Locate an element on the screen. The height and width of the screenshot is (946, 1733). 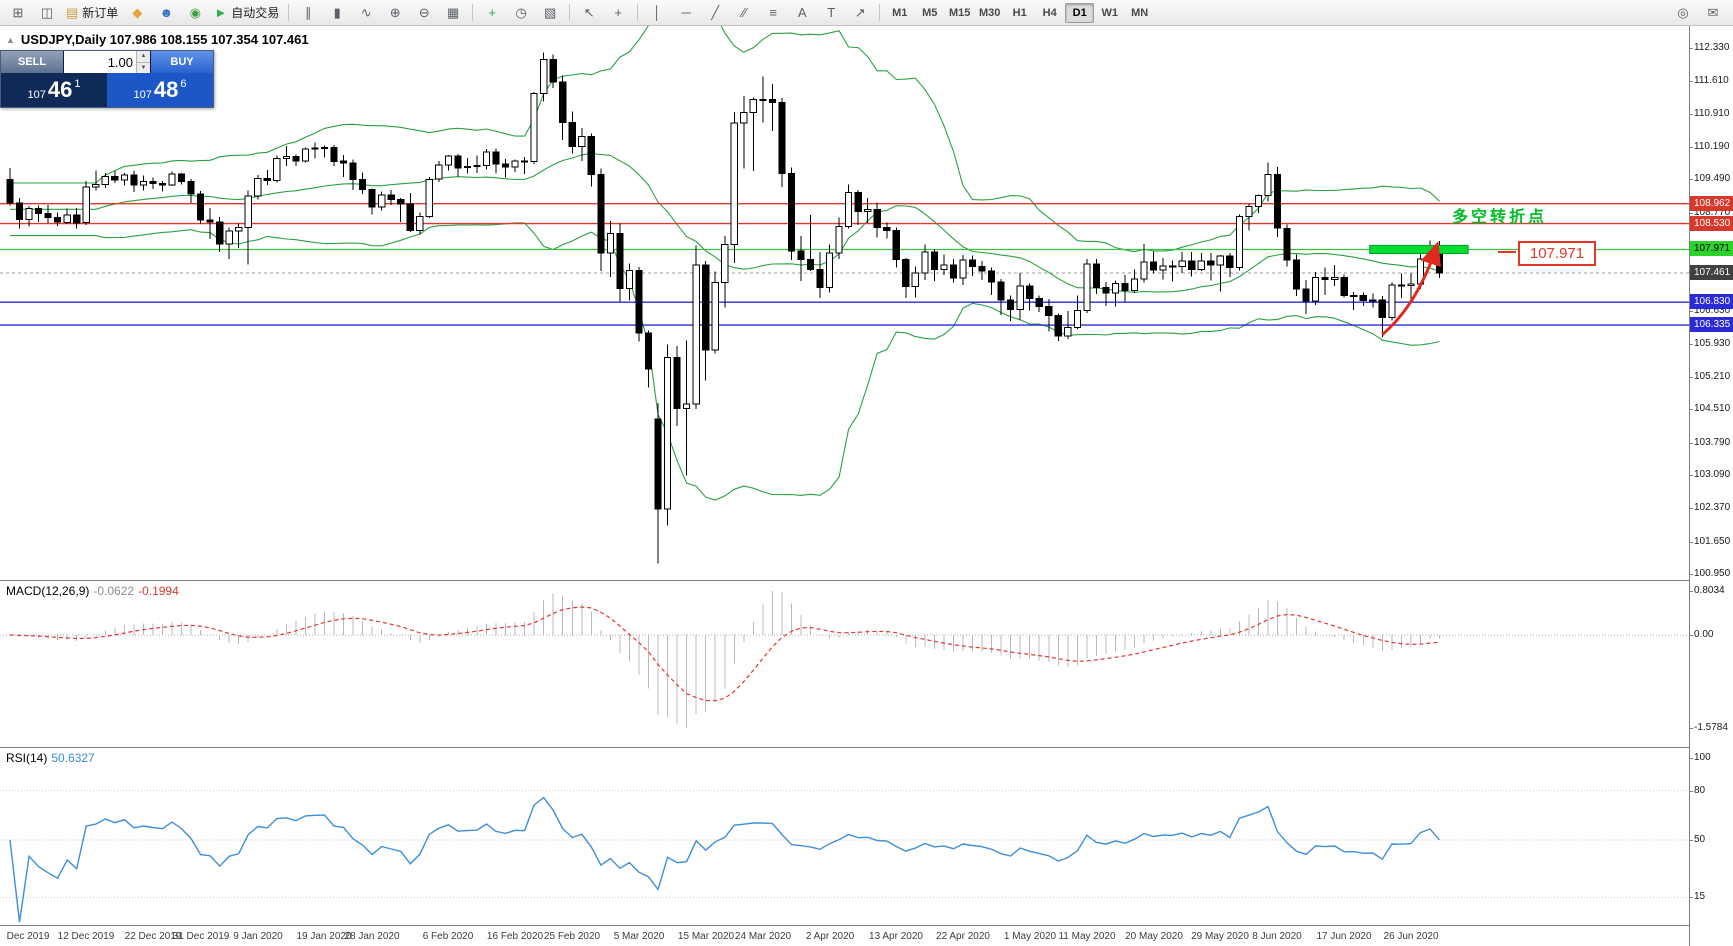
date-label: 8 Jun 2020 is located at coordinates (1277, 936).